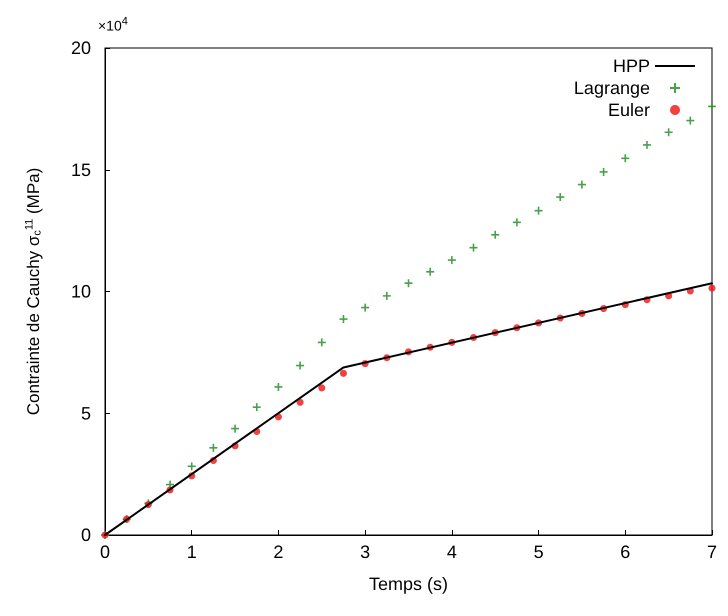  What do you see at coordinates (278, 552) in the screenshot?
I see `x-tick-label: 2` at bounding box center [278, 552].